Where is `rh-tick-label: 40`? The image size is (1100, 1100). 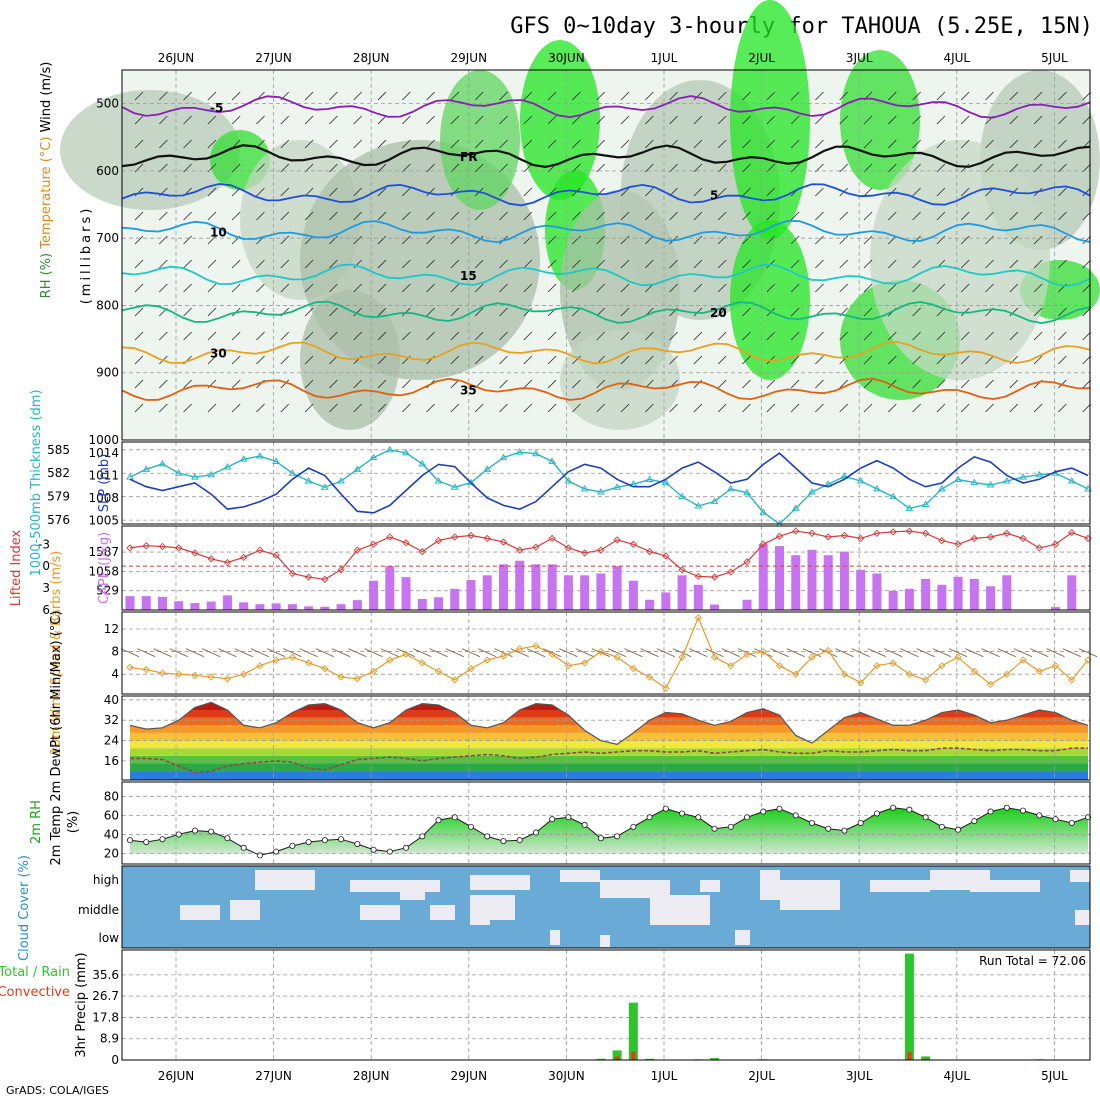 rh-tick-label: 40 is located at coordinates (111, 834).